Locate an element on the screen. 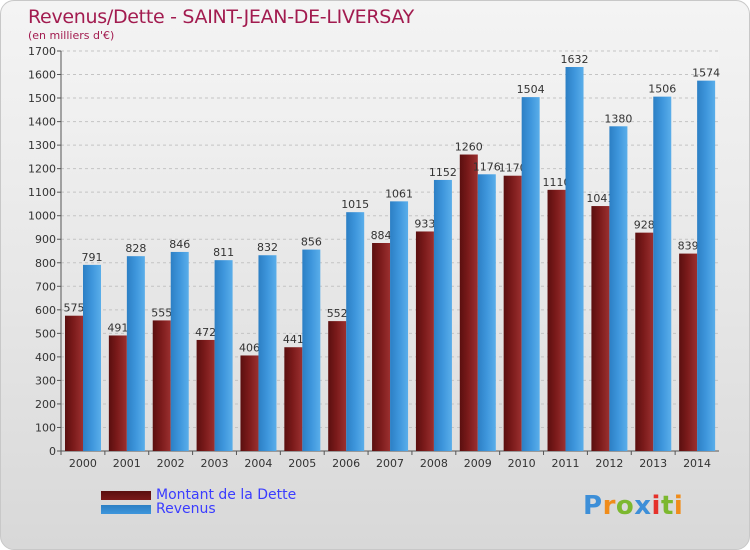  bar-dette-2010 is located at coordinates (512, 313).